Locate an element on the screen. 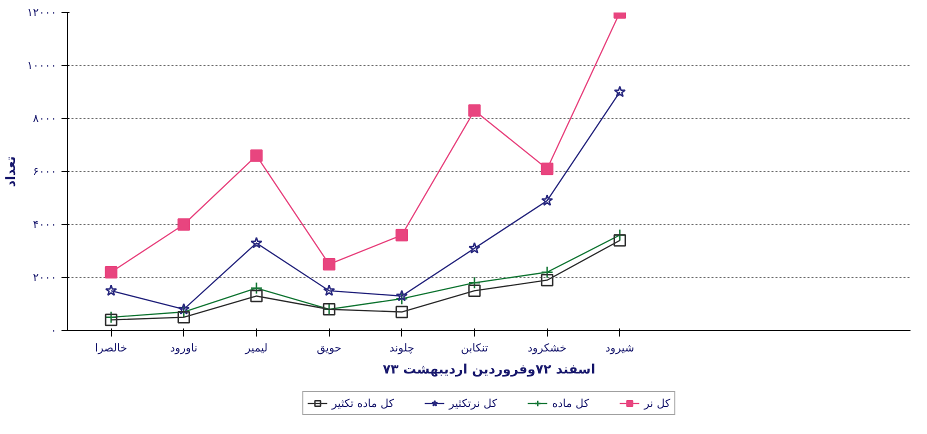 The height and width of the screenshot is (434, 927). x-axis-title: اسفند ۷۲وفروردین اردیبهشت ۷۳ is located at coordinates (489, 370).